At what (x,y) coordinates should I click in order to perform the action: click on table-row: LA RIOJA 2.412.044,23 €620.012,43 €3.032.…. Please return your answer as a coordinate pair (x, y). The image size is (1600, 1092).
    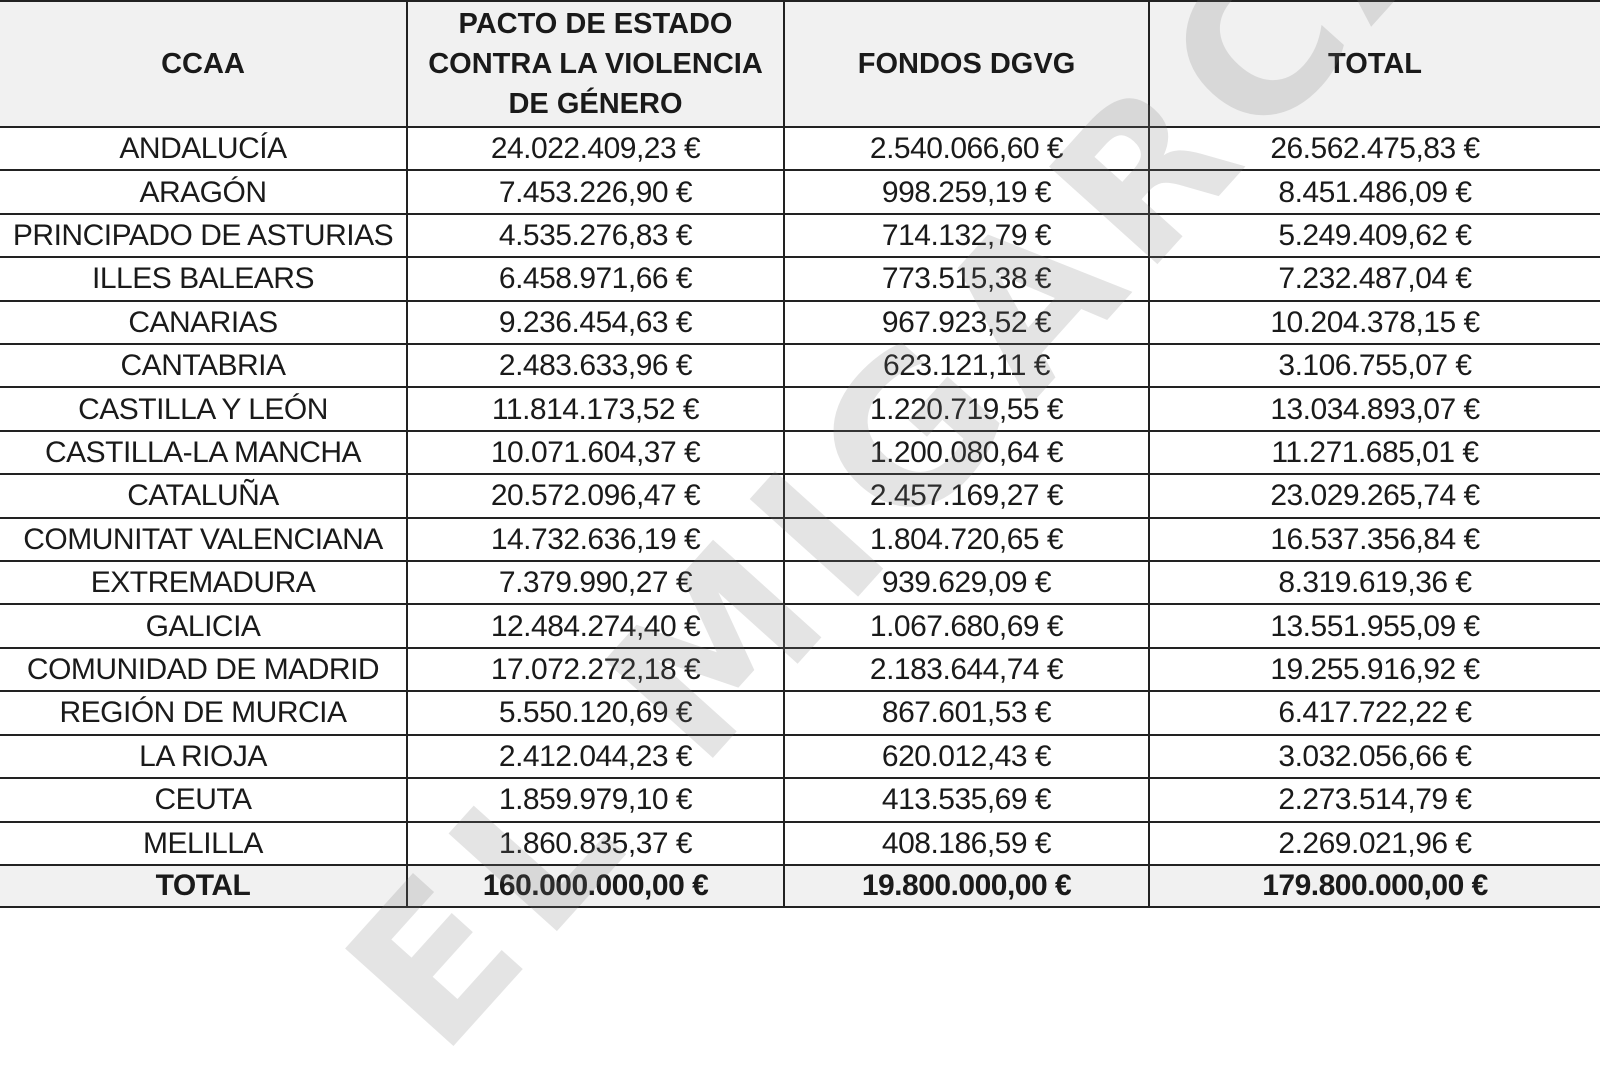
    Looking at the image, I should click on (800, 756).